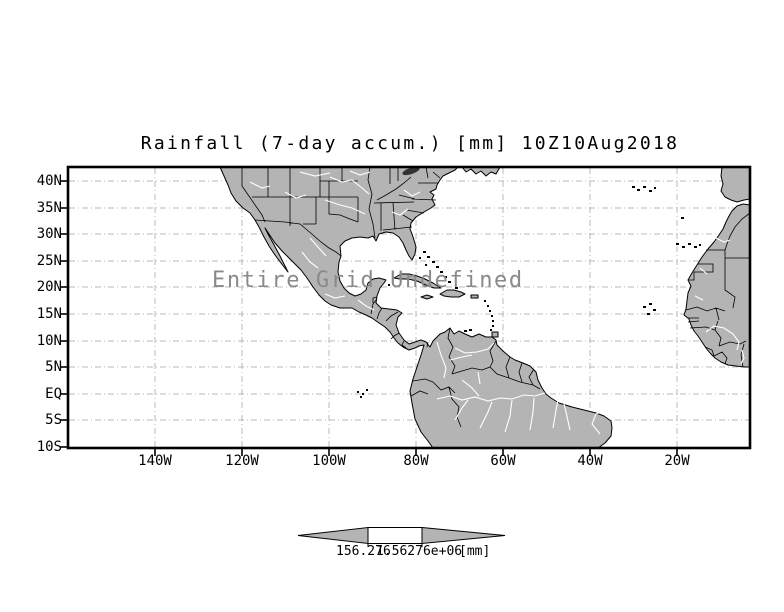 This screenshot has width=784, height=612. I want to click on colorbar, so click(401, 536).